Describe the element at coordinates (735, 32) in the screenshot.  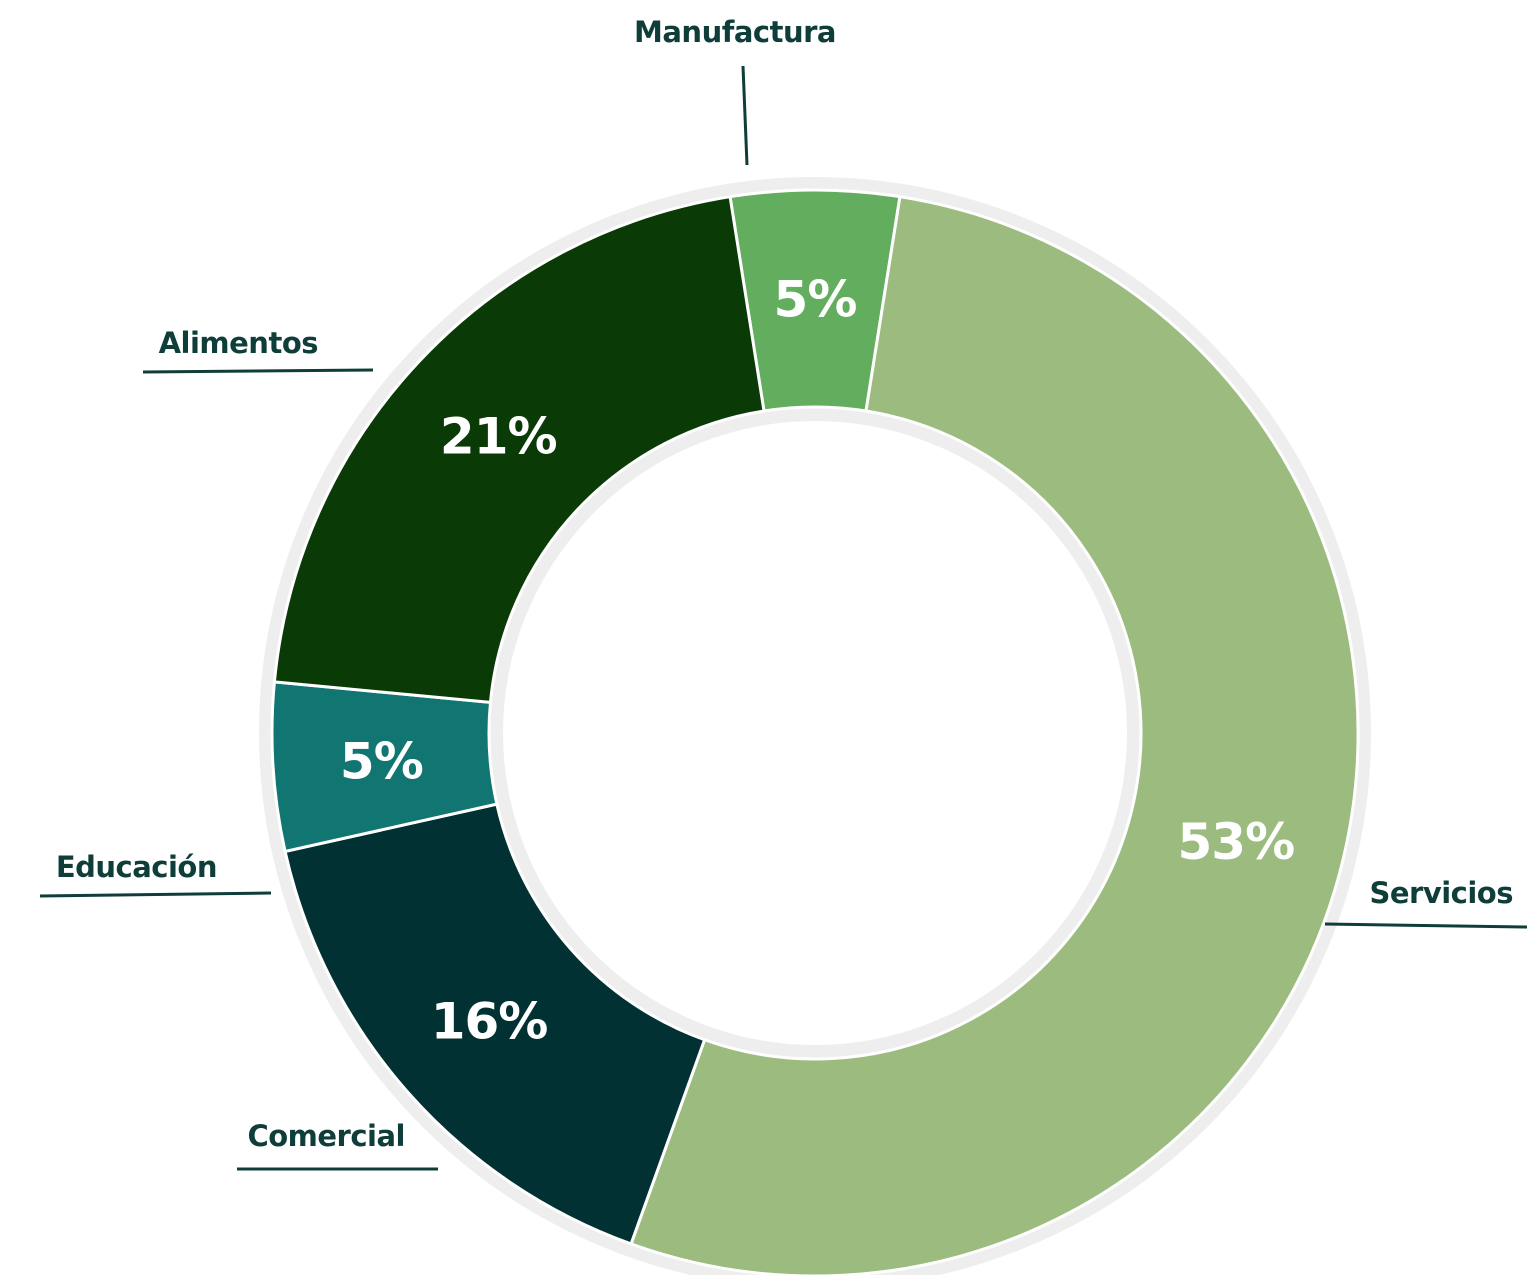
I see `category-label-manufactura: Manufactura` at that location.